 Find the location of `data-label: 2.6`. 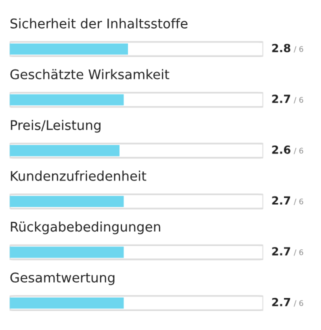

data-label: 2.6 is located at coordinates (281, 149).